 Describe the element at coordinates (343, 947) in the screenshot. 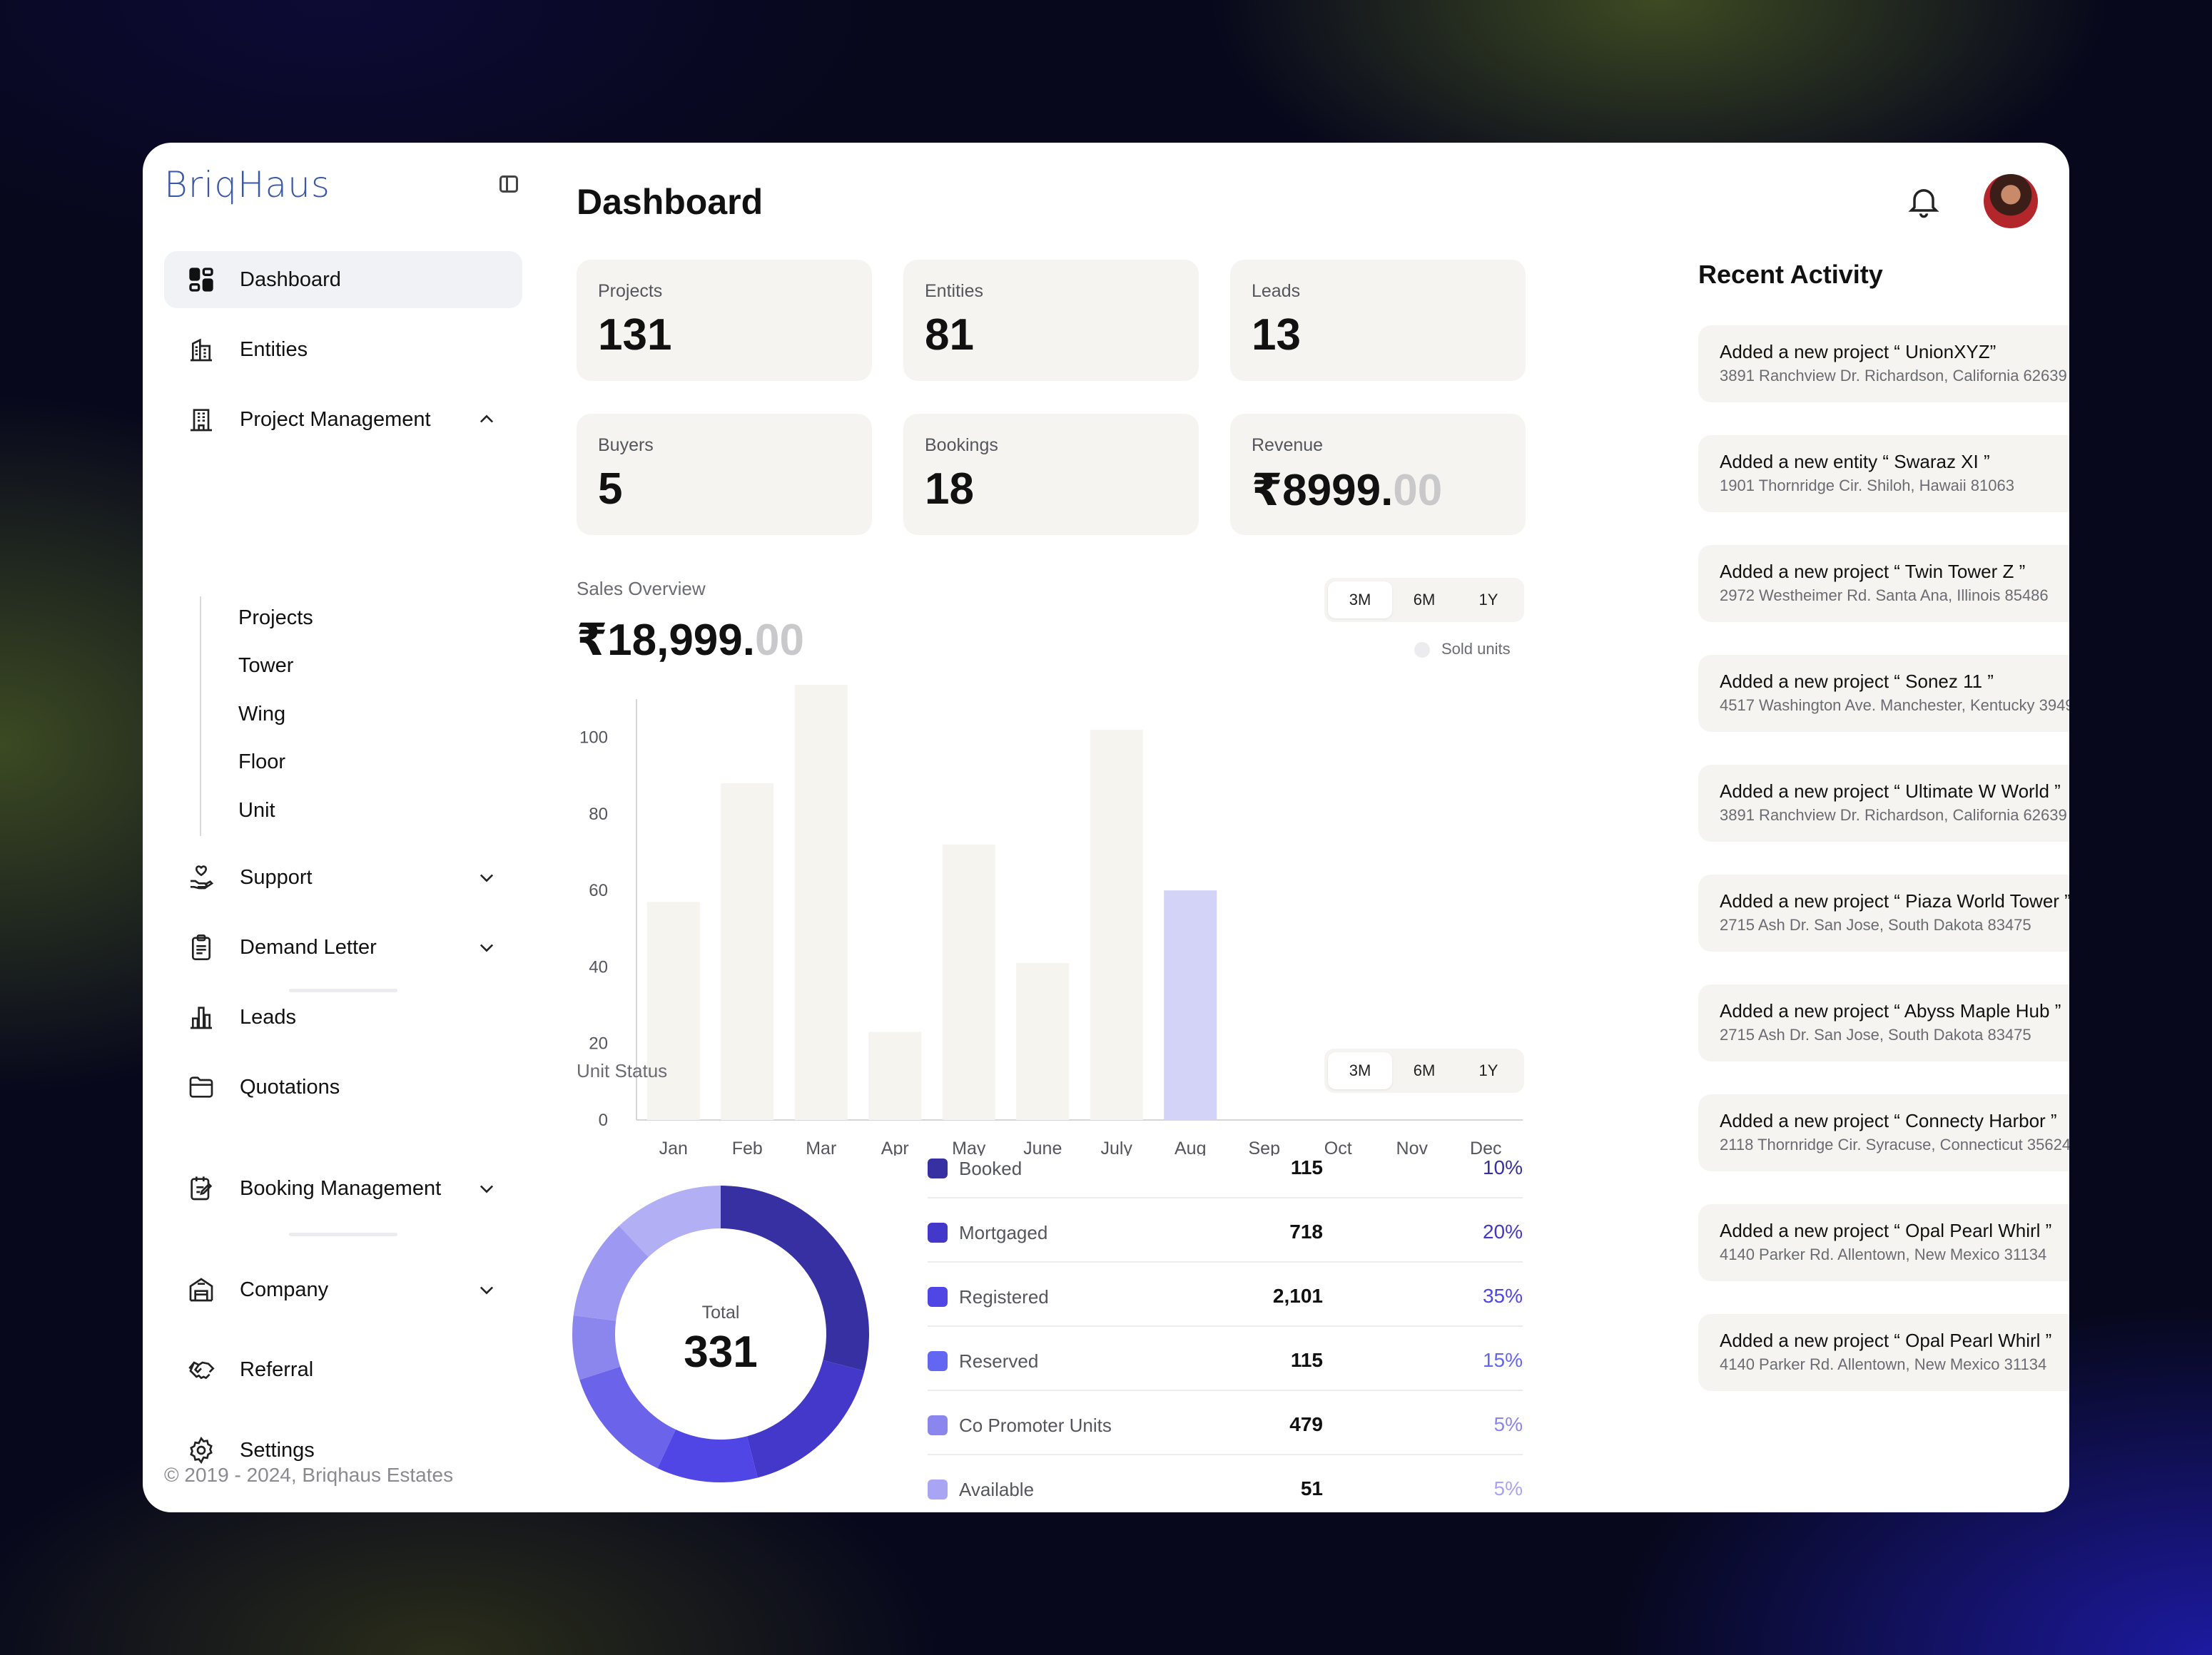

I see `sidebar-item-demand-letter: Demand Letter` at that location.